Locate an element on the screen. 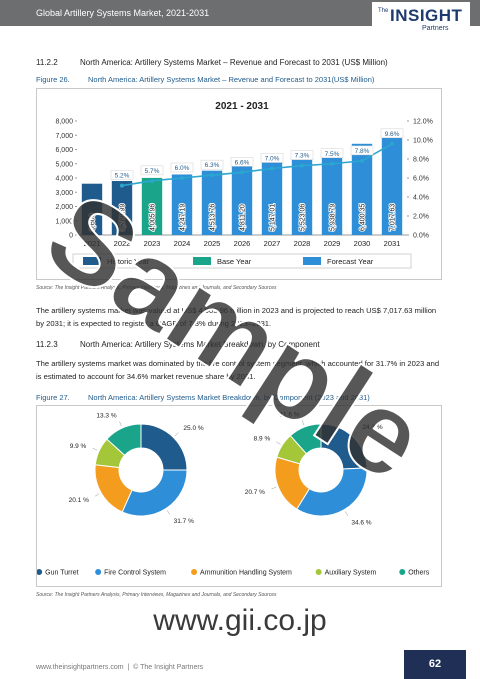 The width and height of the screenshot is (480, 679). y-tick-label: 5,000 is located at coordinates (64, 164).